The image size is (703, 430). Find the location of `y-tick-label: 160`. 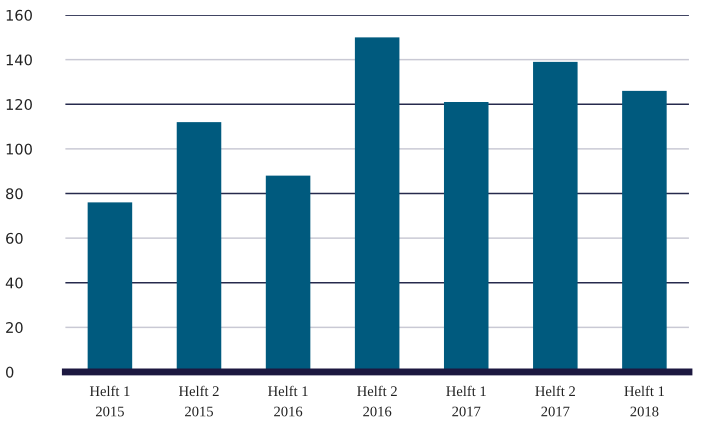

y-tick-label: 160 is located at coordinates (19, 15).